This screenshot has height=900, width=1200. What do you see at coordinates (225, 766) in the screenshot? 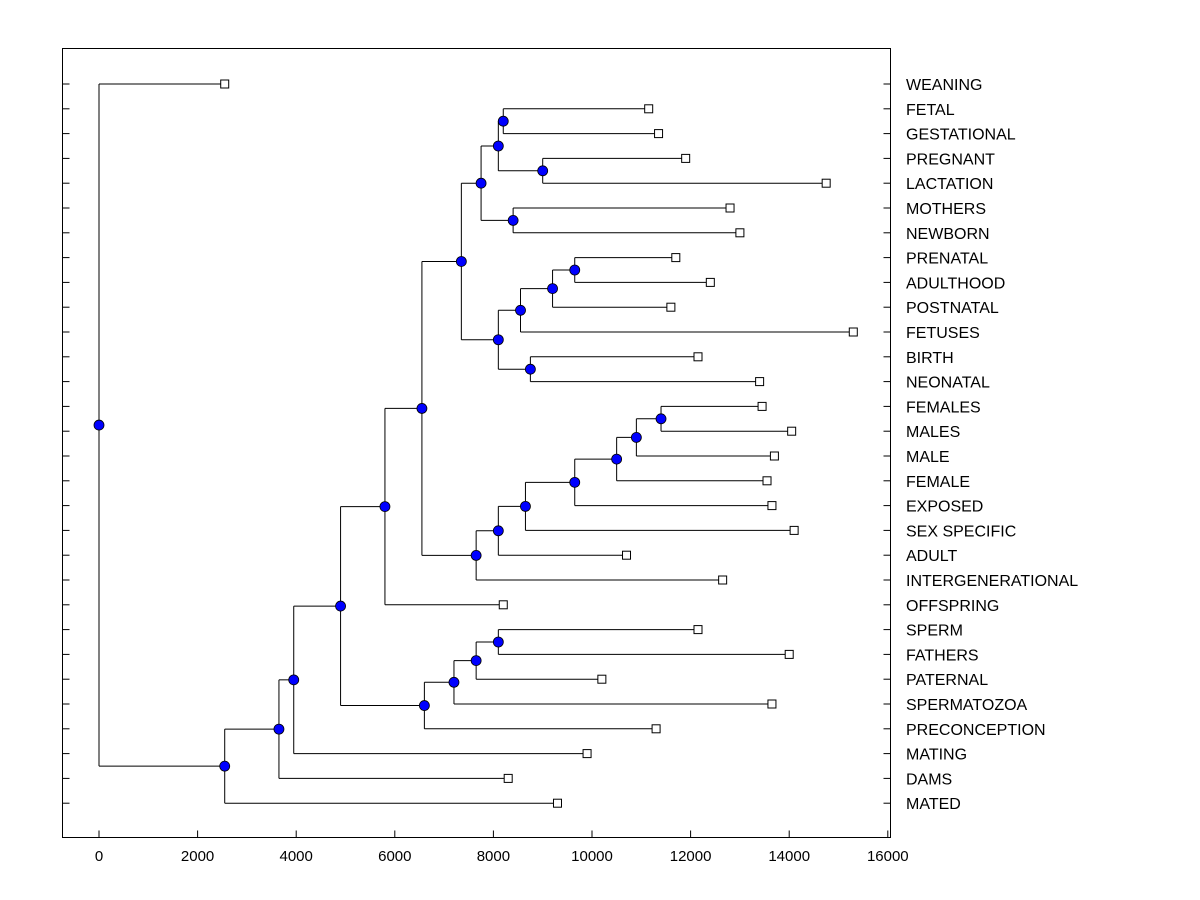
I see `node-marker-n28` at bounding box center [225, 766].